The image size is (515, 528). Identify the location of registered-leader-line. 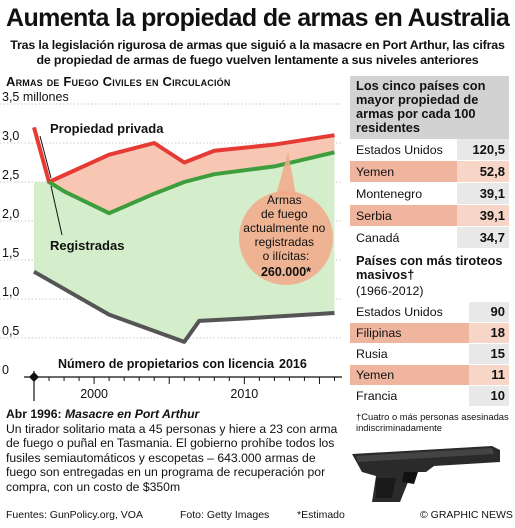
(56, 210).